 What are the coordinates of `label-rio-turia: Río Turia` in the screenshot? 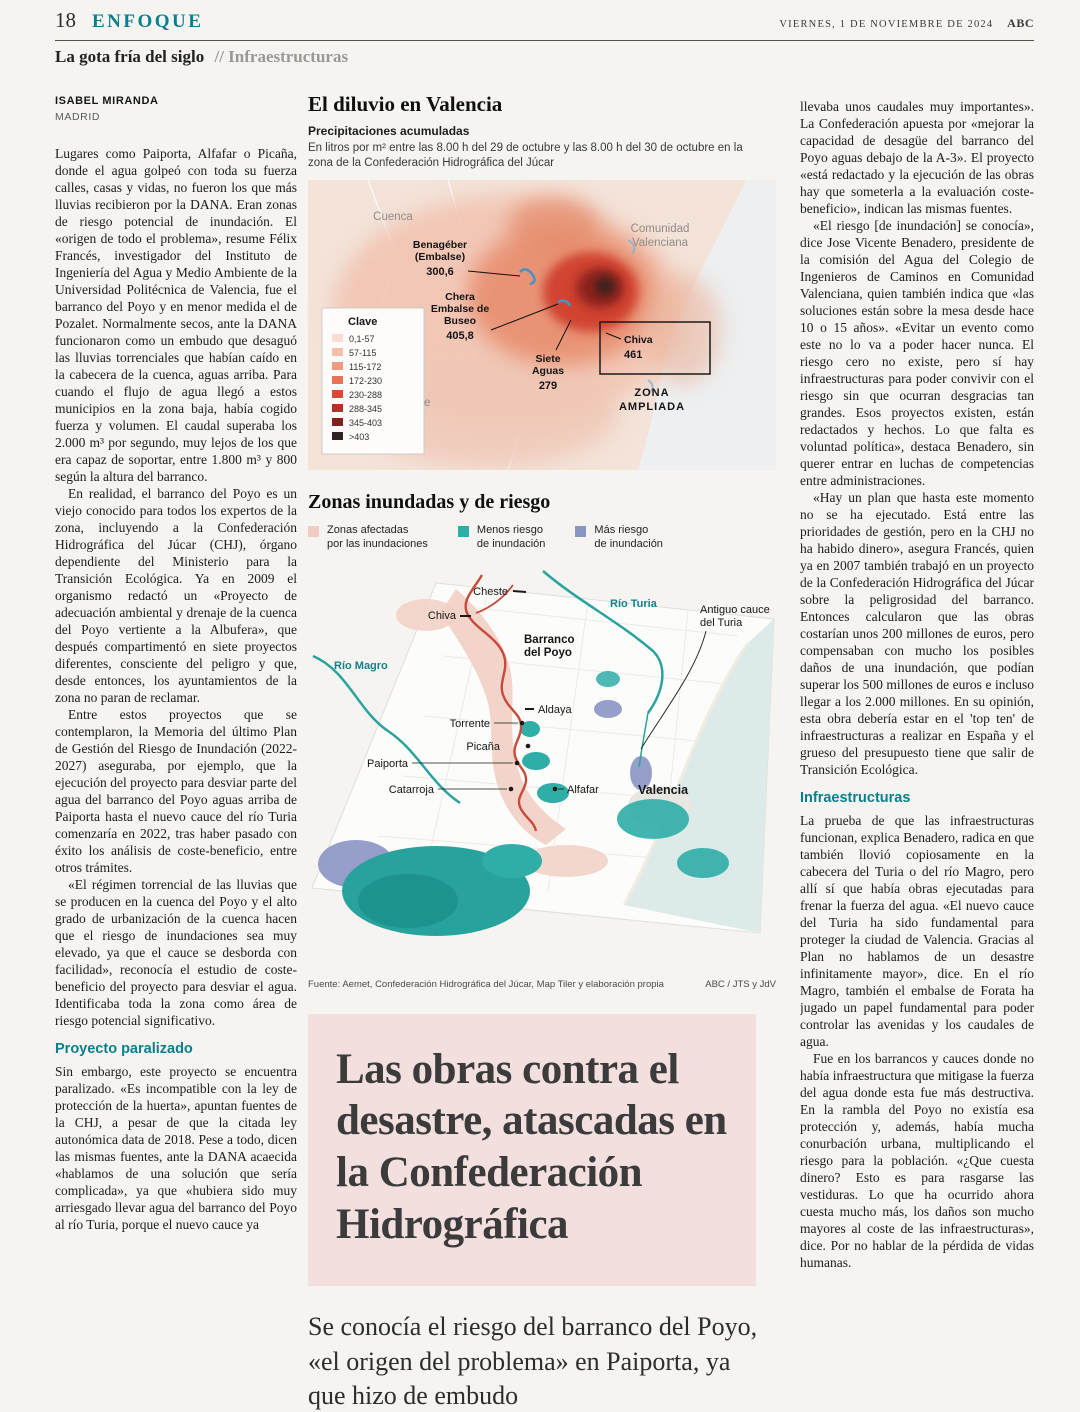 It's located at (634, 604).